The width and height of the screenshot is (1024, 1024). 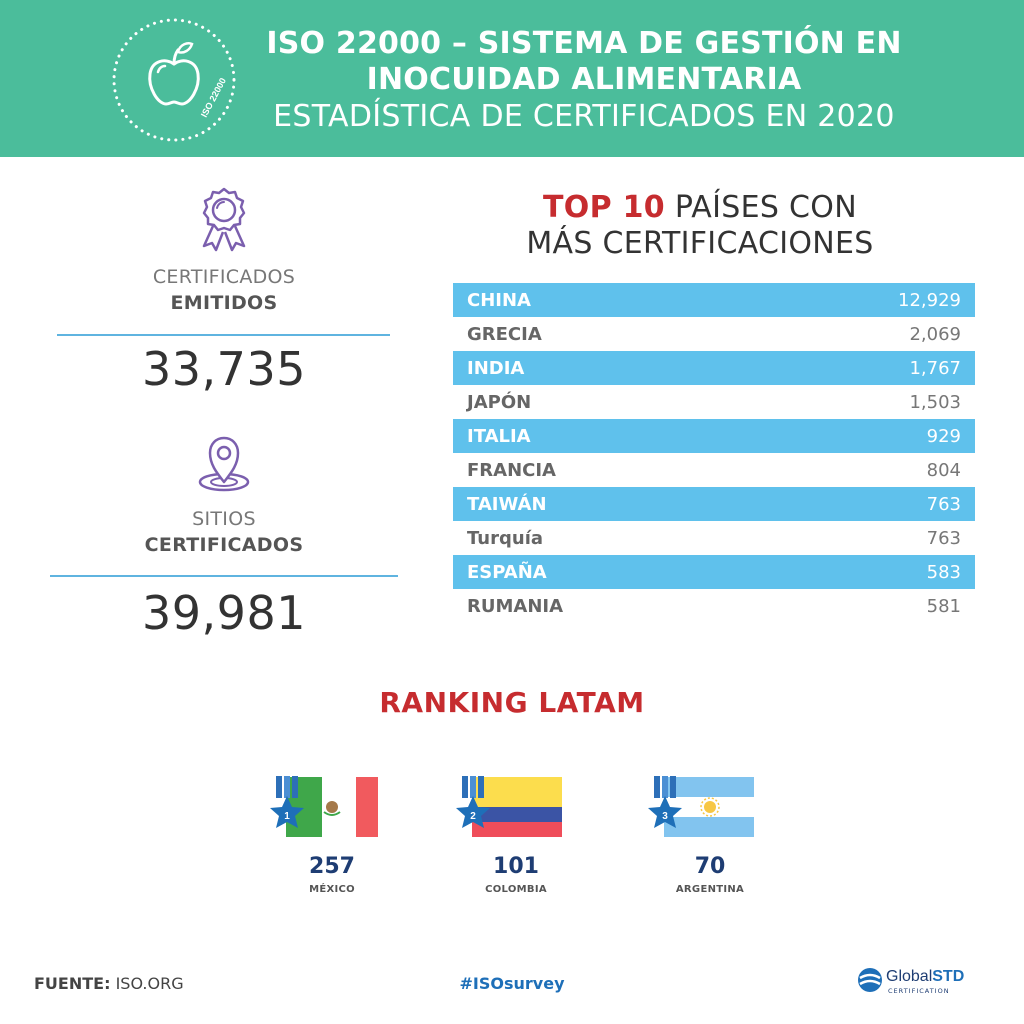 What do you see at coordinates (287, 816) in the screenshot?
I see `rank-number: 1` at bounding box center [287, 816].